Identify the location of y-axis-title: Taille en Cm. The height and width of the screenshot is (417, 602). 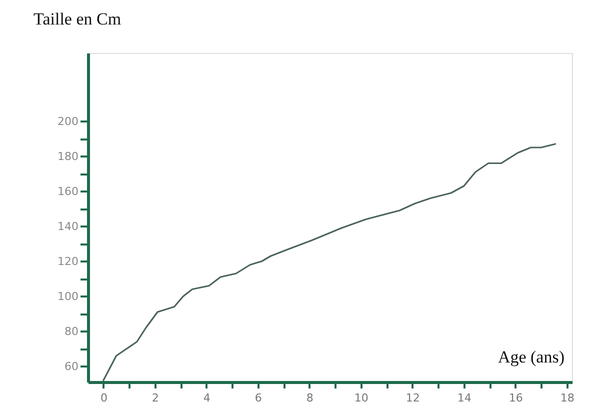
(78, 19).